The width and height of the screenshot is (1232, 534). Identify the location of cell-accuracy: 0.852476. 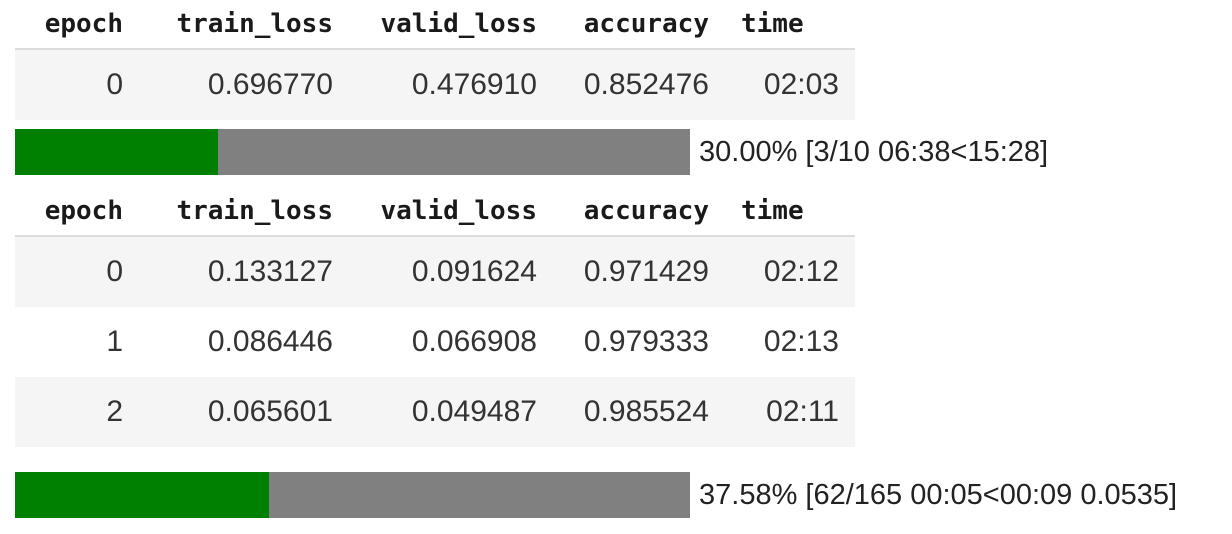
(623, 84).